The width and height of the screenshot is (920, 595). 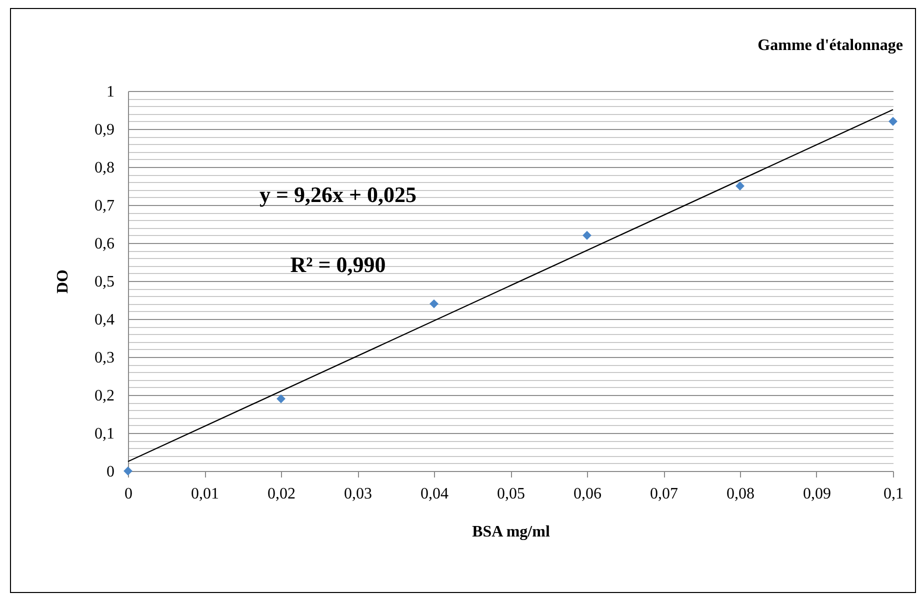 I want to click on annotation: y = 9,26x + 0,025, so click(x=338, y=194).